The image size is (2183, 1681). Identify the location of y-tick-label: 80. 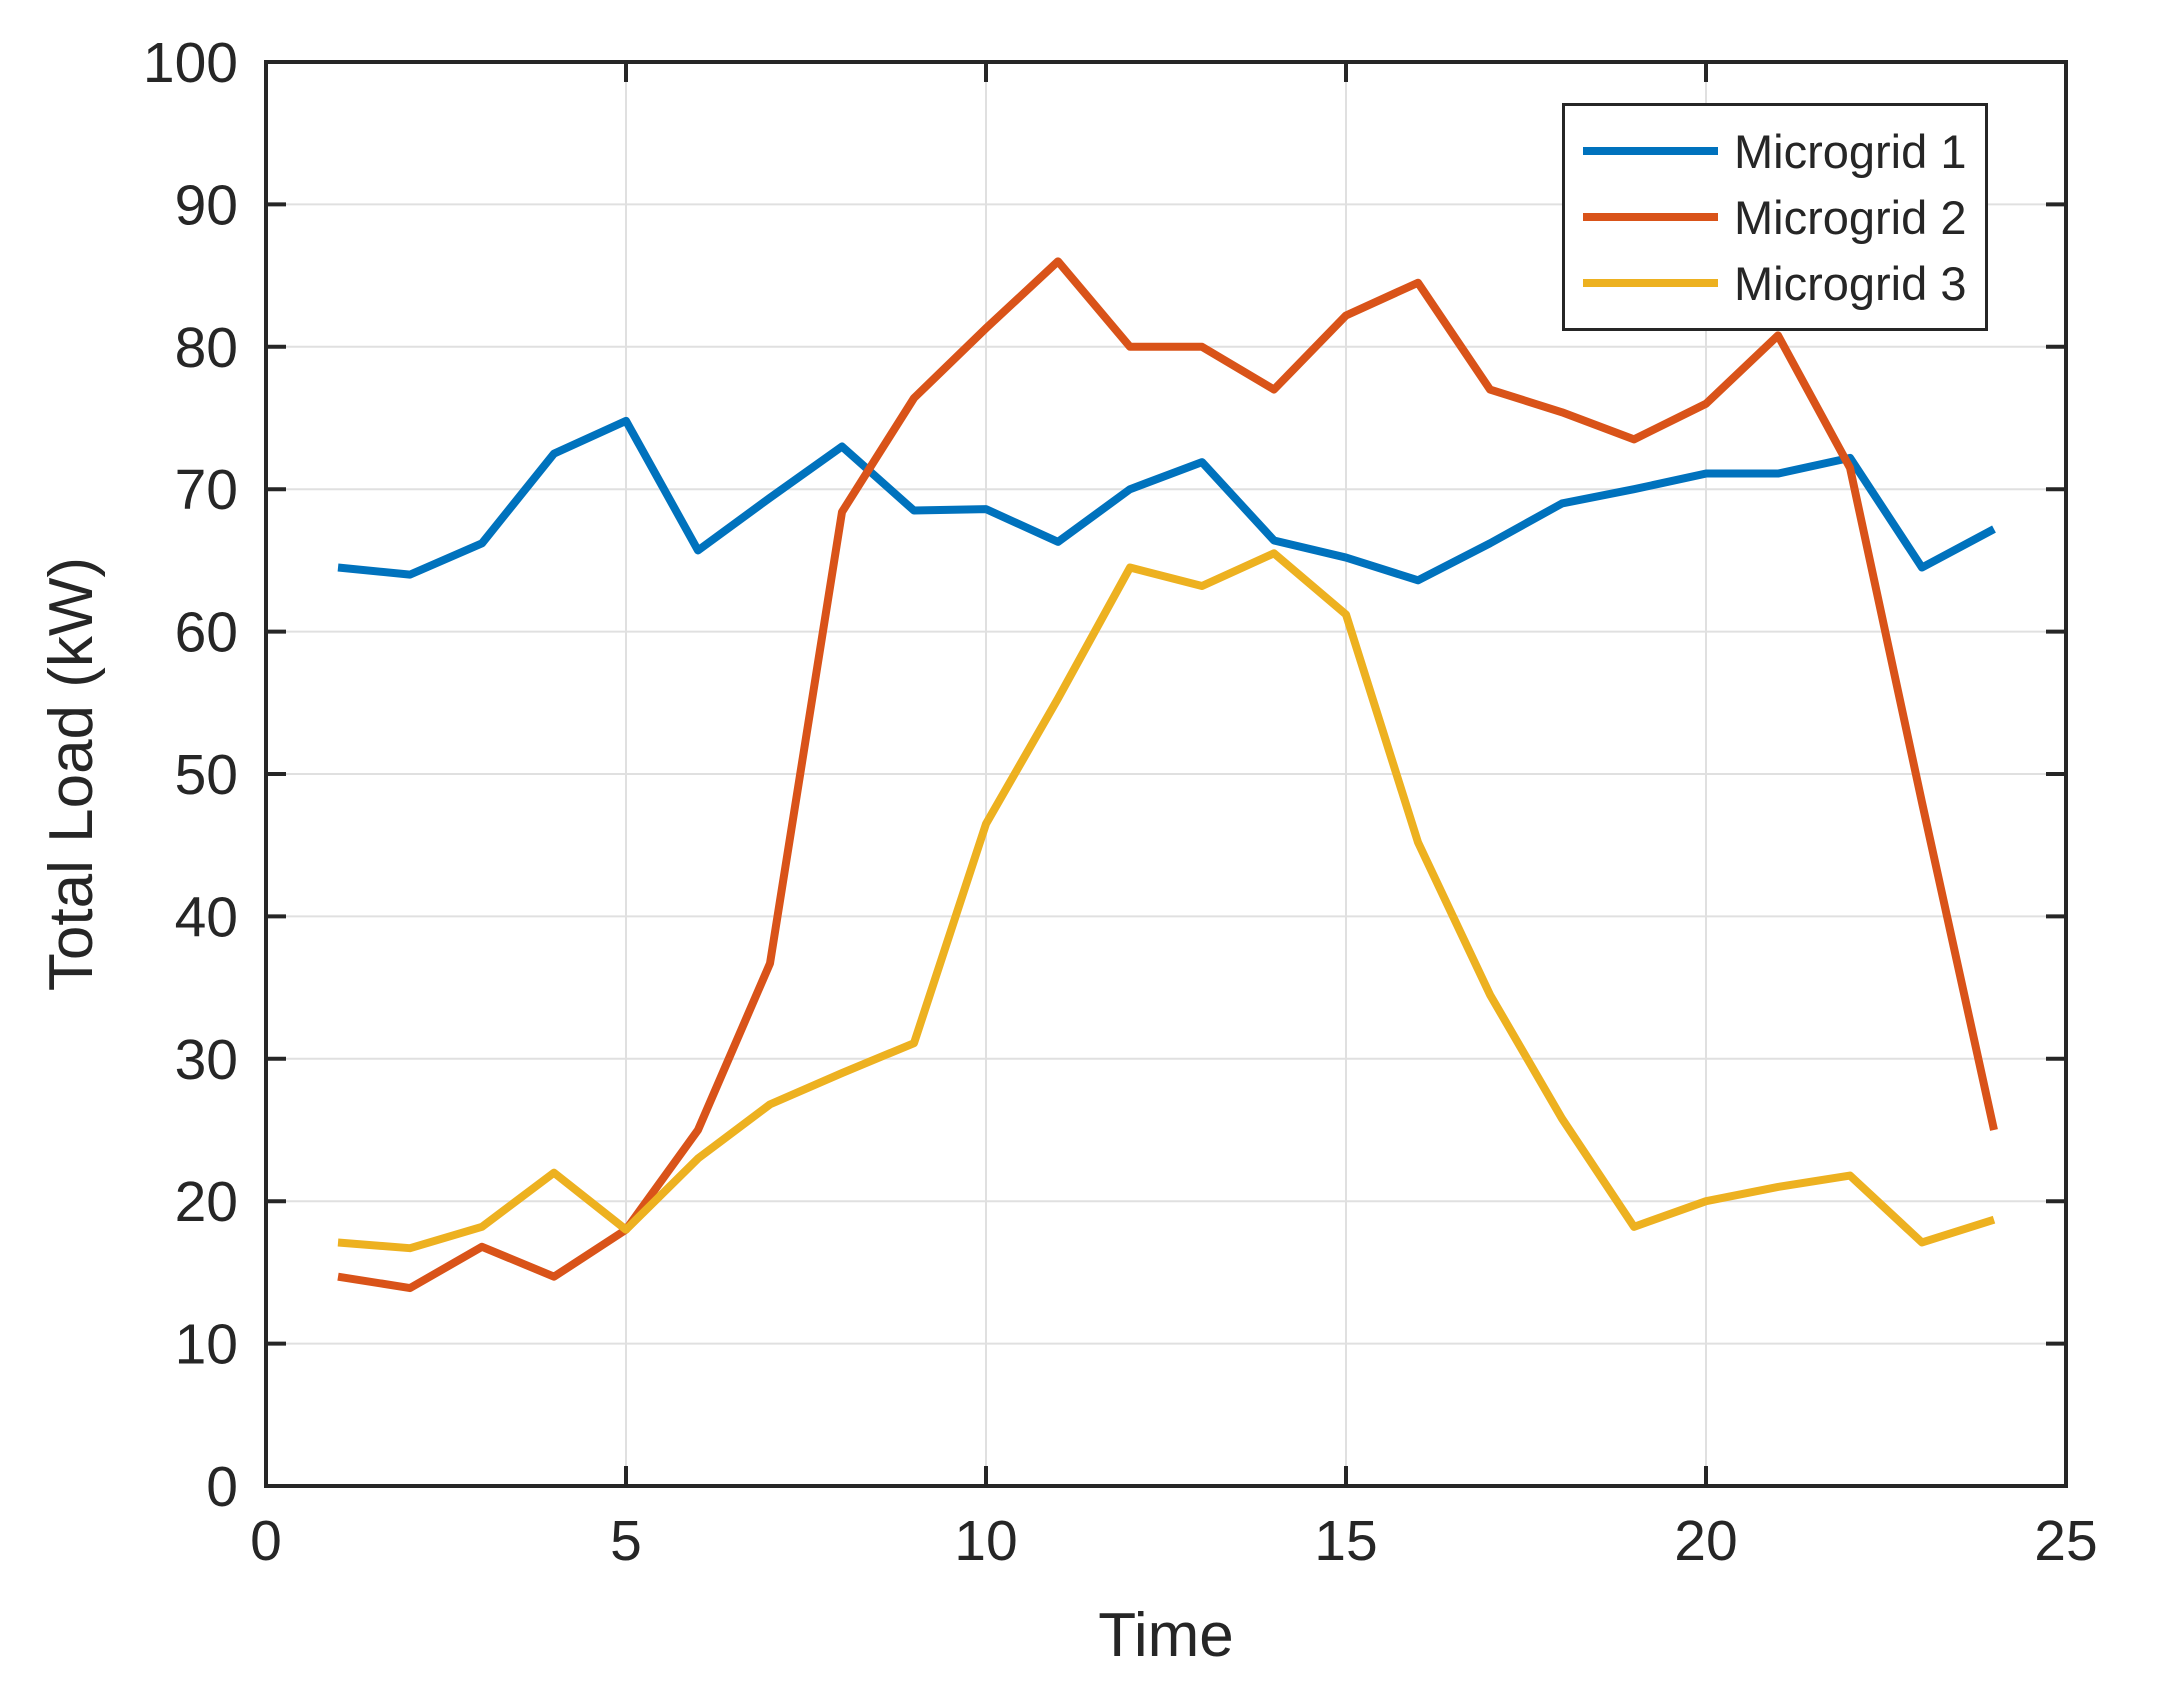
(206, 348).